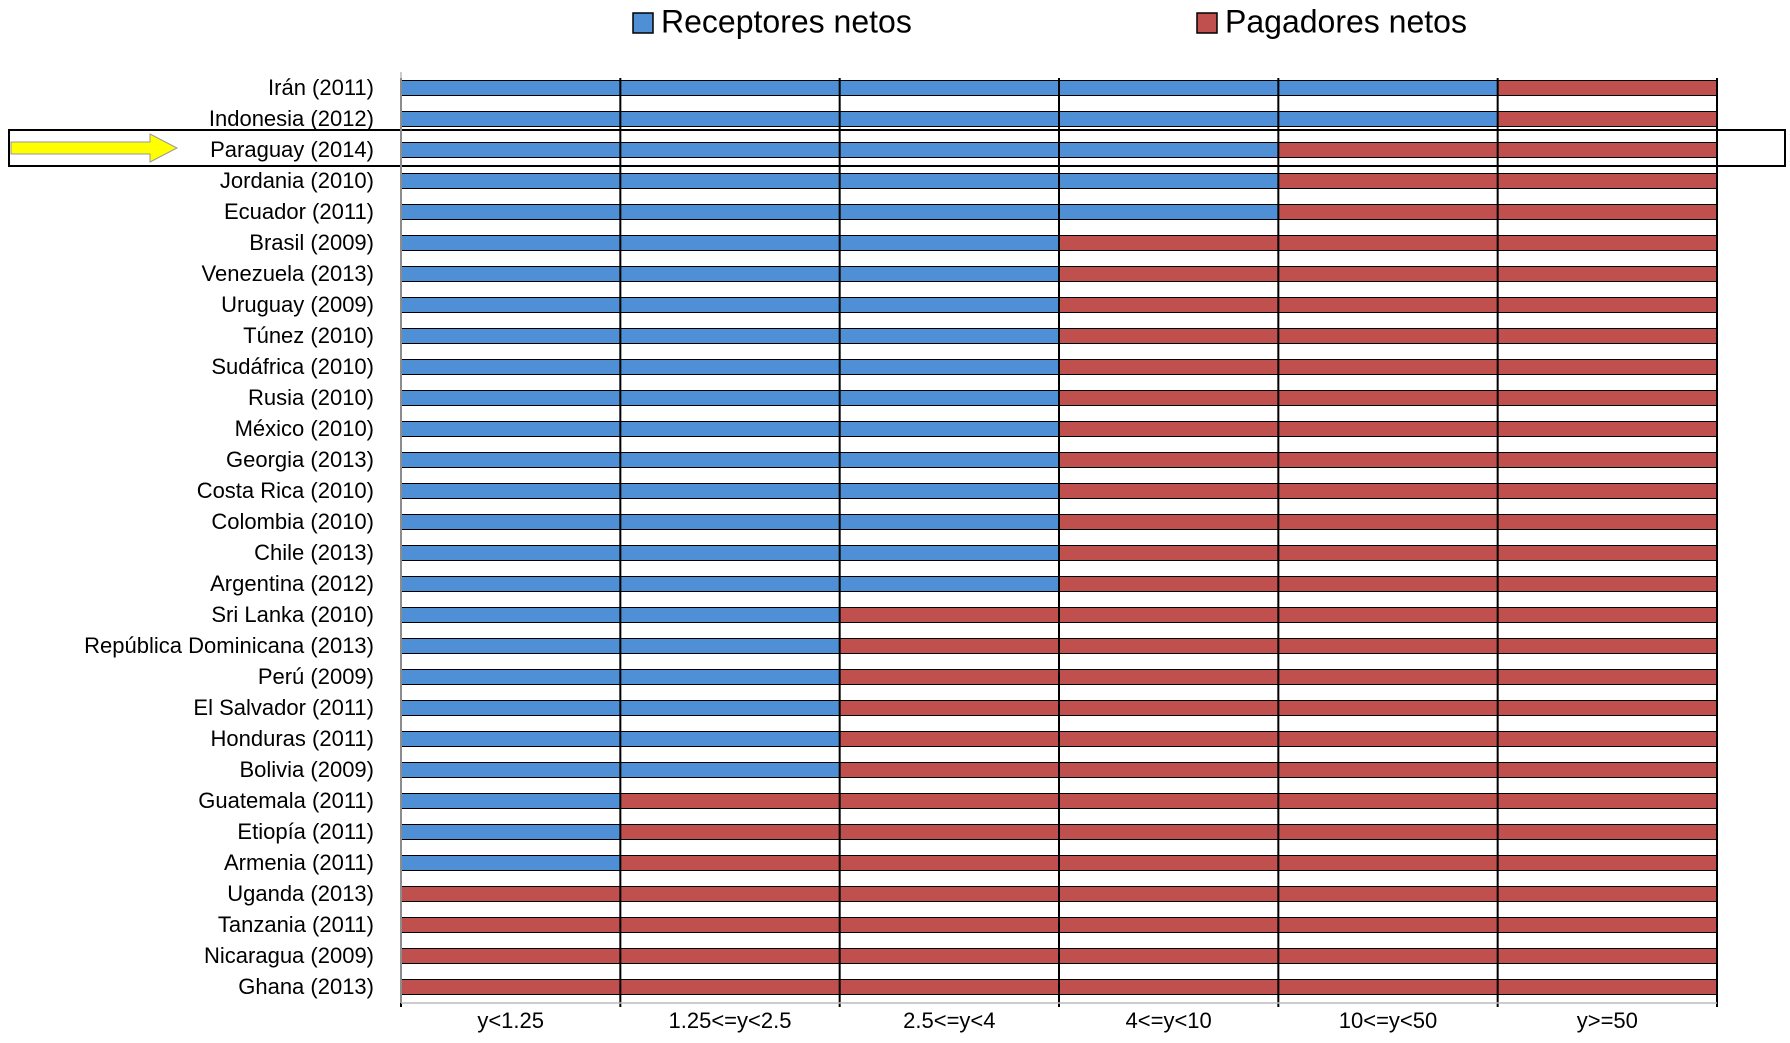  What do you see at coordinates (299, 211) in the screenshot?
I see `y-tick-label: Ecuador (2011)` at bounding box center [299, 211].